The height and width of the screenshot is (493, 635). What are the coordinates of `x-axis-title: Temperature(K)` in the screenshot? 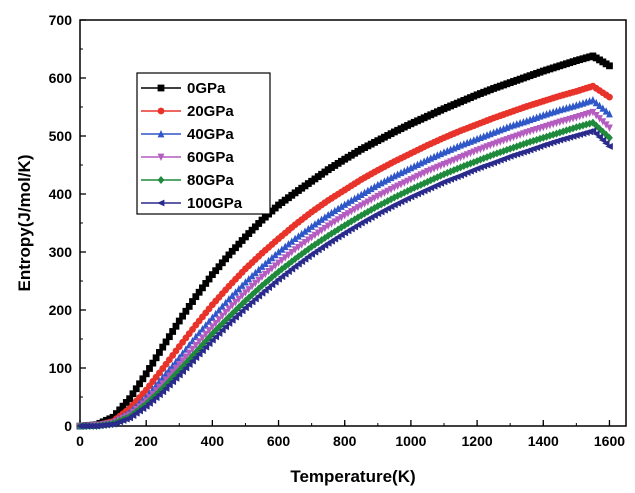 It's located at (352, 476).